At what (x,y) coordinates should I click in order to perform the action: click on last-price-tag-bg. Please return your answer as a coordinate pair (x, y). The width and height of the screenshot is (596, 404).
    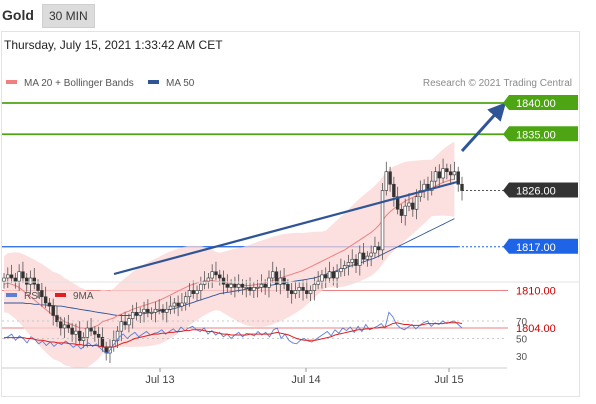
    Looking at the image, I should click on (543, 190).